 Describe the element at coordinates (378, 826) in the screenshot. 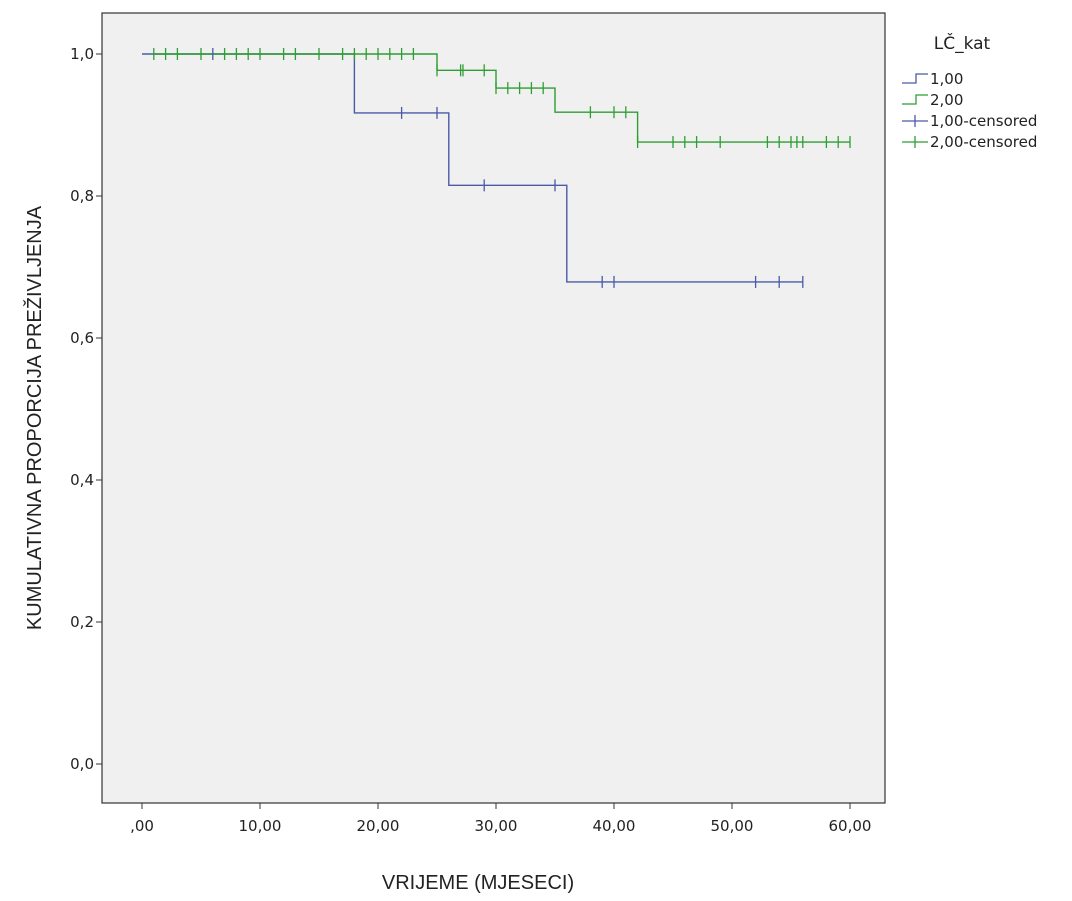

I see `x-tick-label: 20,00` at that location.